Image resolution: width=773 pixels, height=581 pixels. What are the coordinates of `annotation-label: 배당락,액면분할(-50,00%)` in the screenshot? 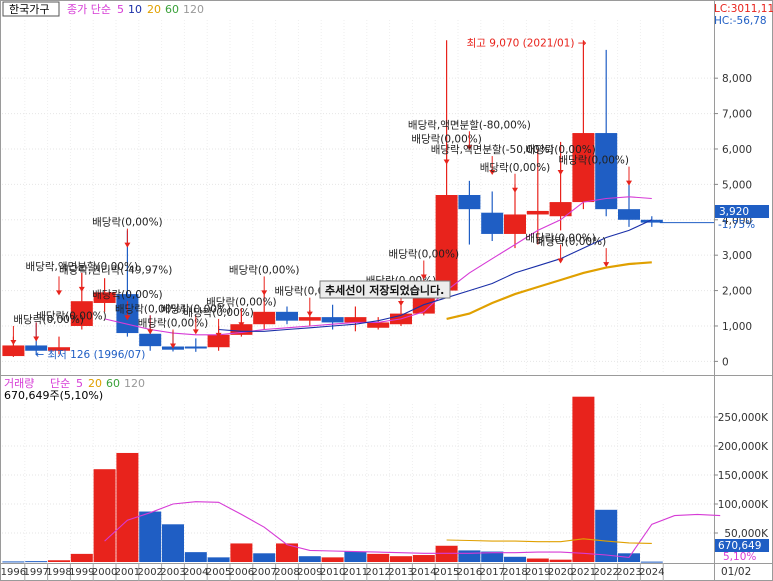 It's located at (492, 150).